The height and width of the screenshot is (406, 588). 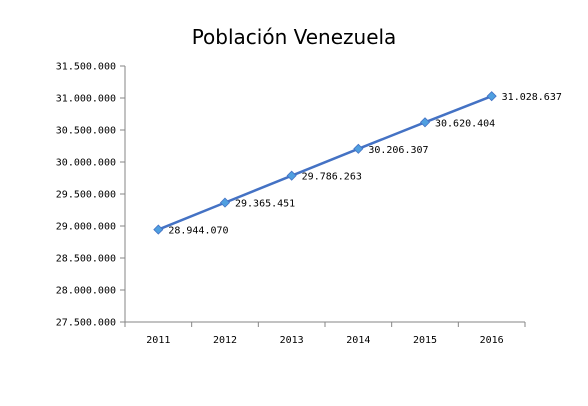 I want to click on x-tick-label: 2015, so click(x=425, y=340).